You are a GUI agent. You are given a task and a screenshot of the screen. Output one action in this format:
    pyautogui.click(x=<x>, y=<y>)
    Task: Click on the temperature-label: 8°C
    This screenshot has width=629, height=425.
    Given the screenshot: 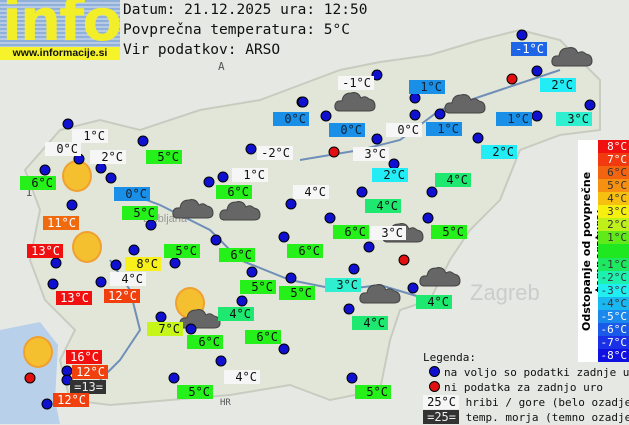 What is the action you would take?
    pyautogui.click(x=143, y=264)
    